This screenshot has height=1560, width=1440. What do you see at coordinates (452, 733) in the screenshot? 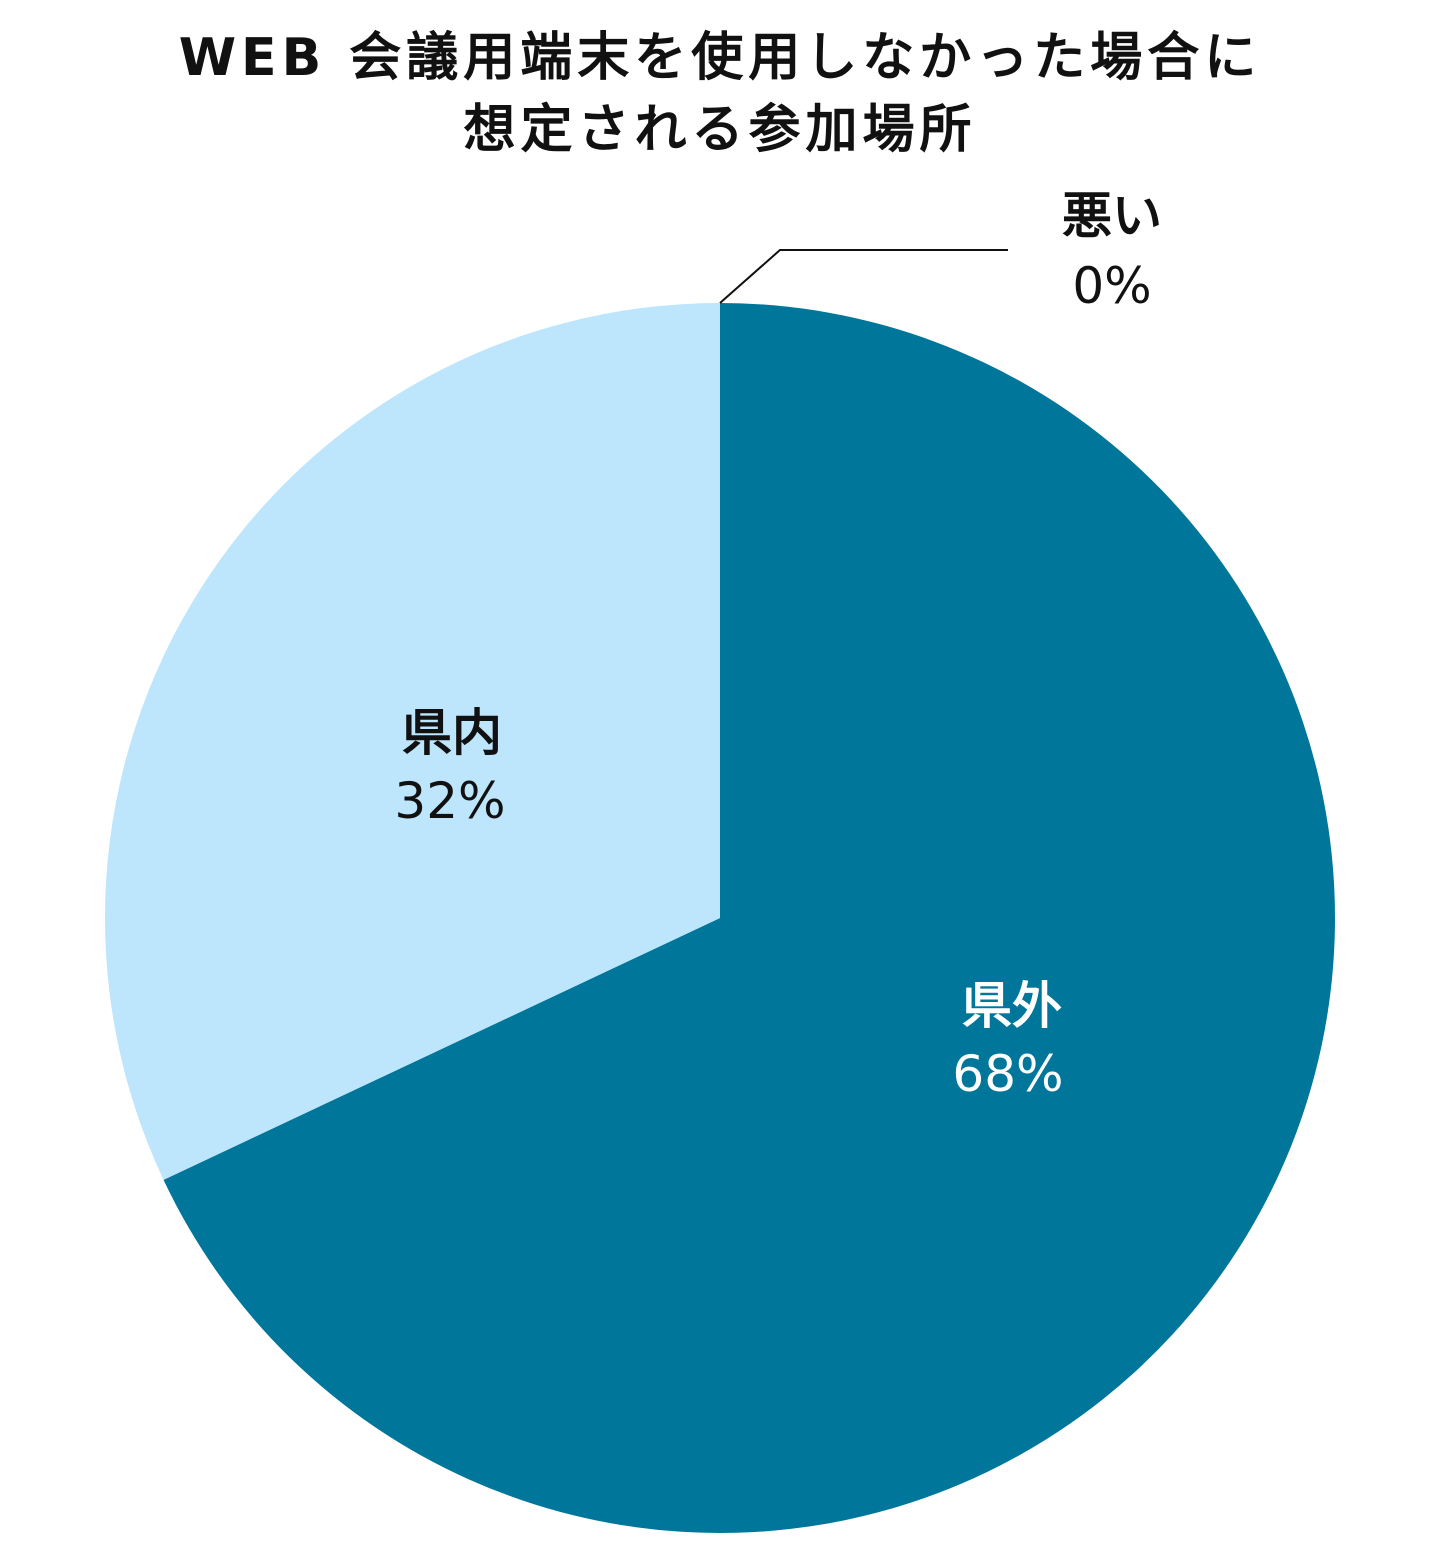
I see `slice-label-kennai: 県内` at bounding box center [452, 733].